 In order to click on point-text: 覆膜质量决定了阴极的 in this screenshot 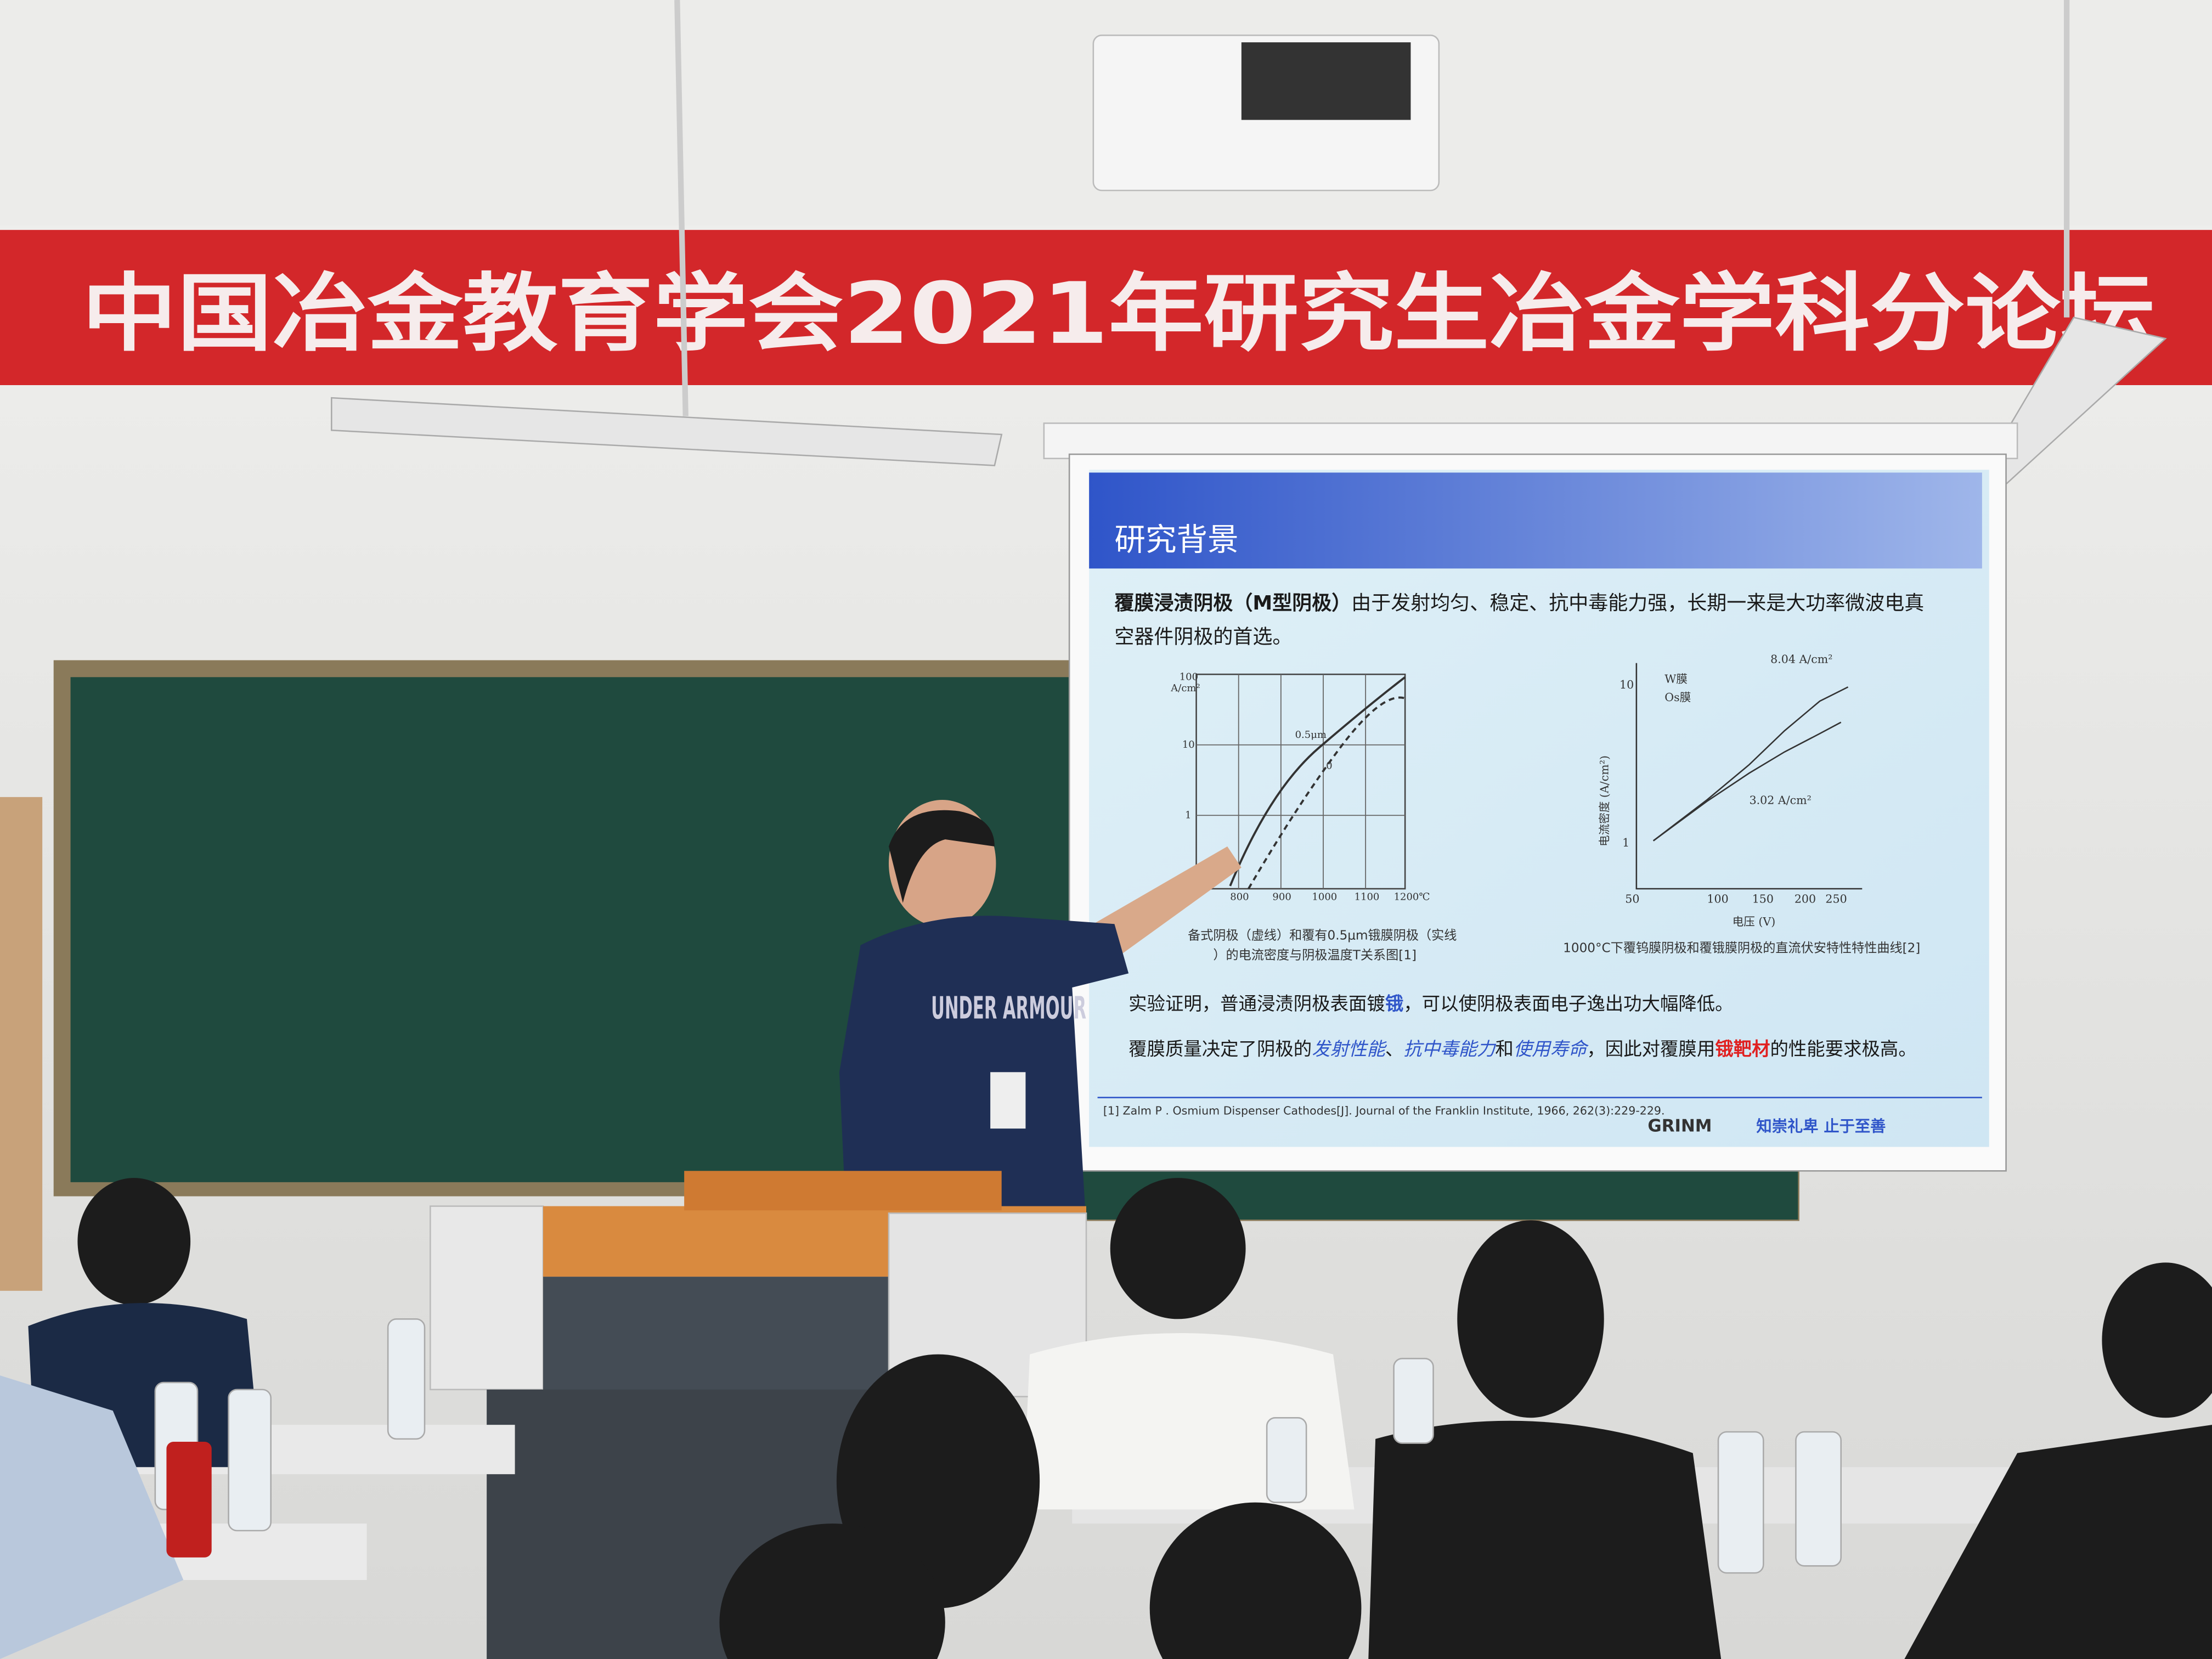, I will do `click(1220, 1048)`.